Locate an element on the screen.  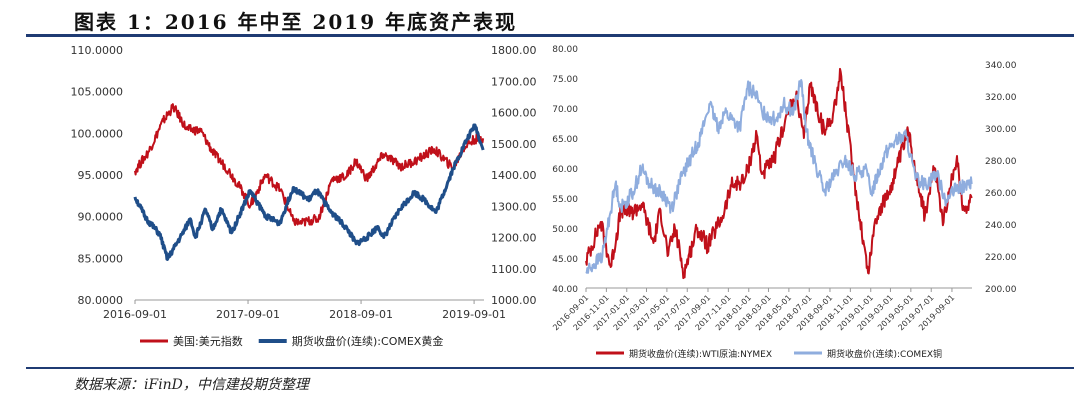
left-xtick-label: 2019-09-01 is located at coordinates (474, 314).